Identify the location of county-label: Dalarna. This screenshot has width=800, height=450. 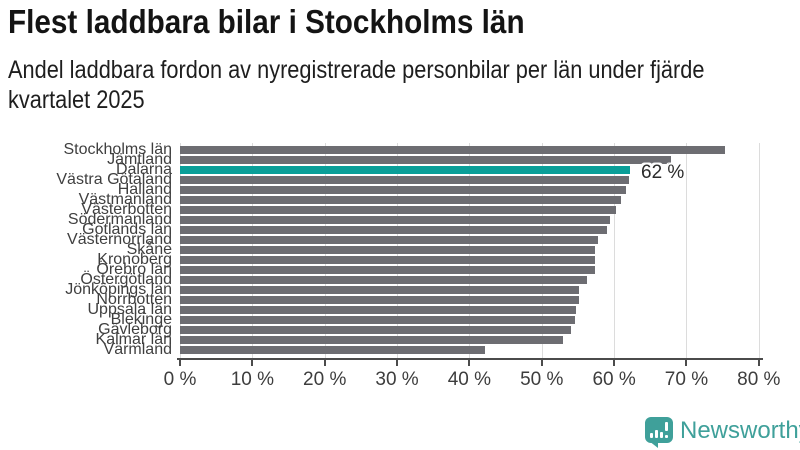
(143, 169).